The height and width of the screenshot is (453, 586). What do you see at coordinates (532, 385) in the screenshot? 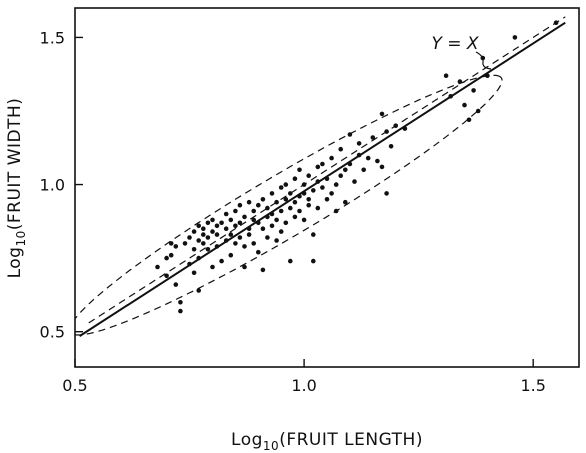
I see `x-tick-label: 1.5` at bounding box center [532, 385].